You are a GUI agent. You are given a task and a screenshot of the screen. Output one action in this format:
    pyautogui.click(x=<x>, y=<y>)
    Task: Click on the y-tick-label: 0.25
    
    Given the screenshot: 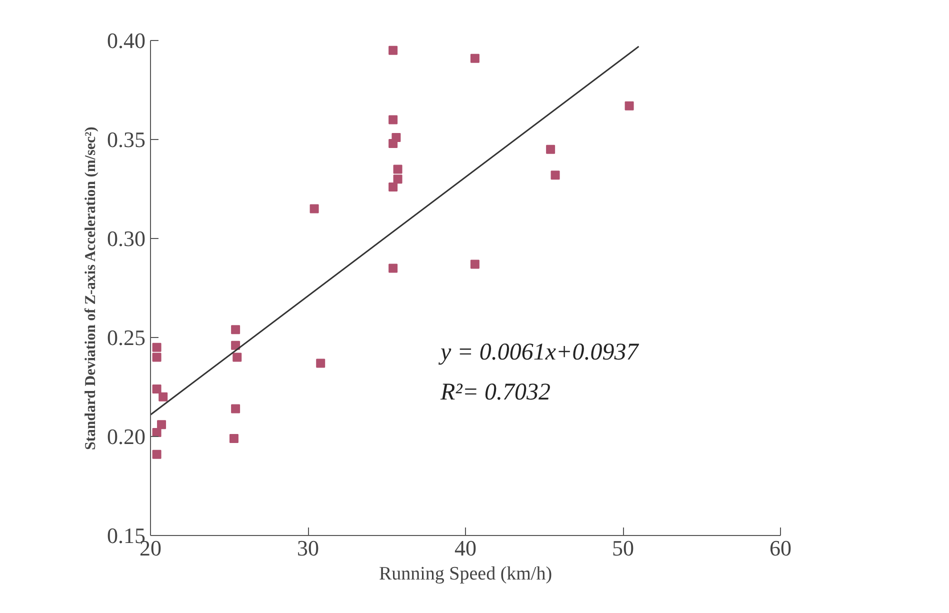 What is the action you would take?
    pyautogui.click(x=126, y=337)
    